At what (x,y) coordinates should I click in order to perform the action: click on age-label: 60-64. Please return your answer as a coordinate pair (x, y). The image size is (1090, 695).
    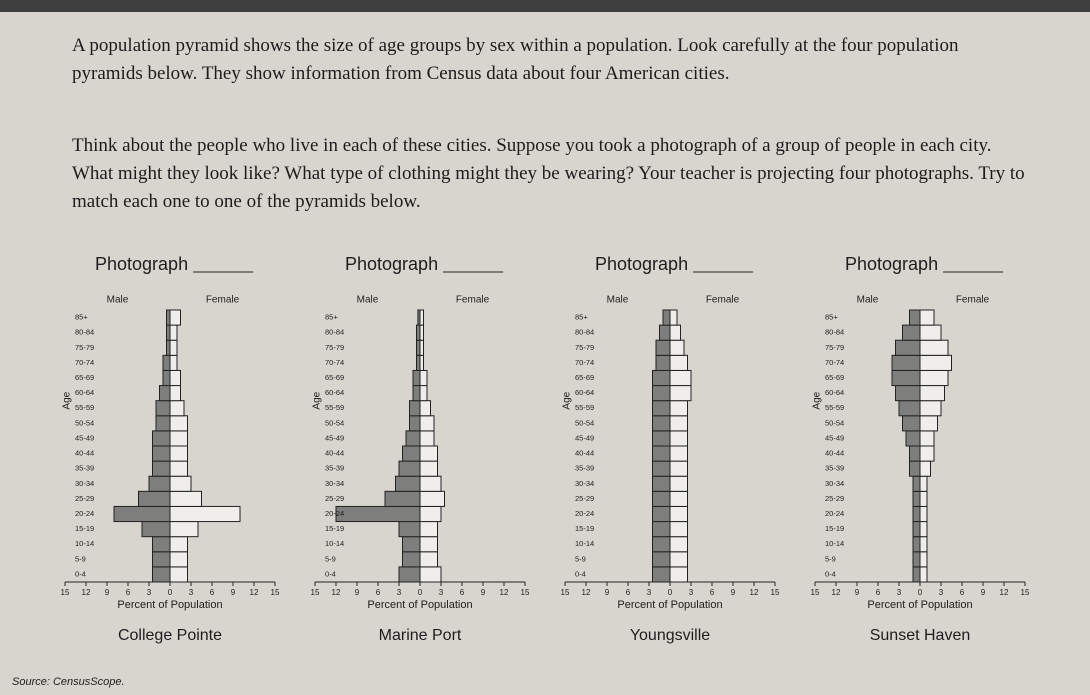
    Looking at the image, I should click on (584, 392).